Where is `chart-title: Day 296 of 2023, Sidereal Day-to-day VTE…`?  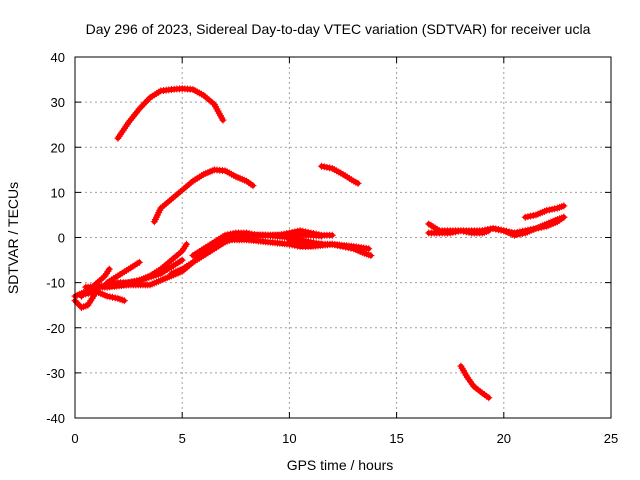
chart-title: Day 296 of 2023, Sidereal Day-to-day VTE… is located at coordinates (338, 29).